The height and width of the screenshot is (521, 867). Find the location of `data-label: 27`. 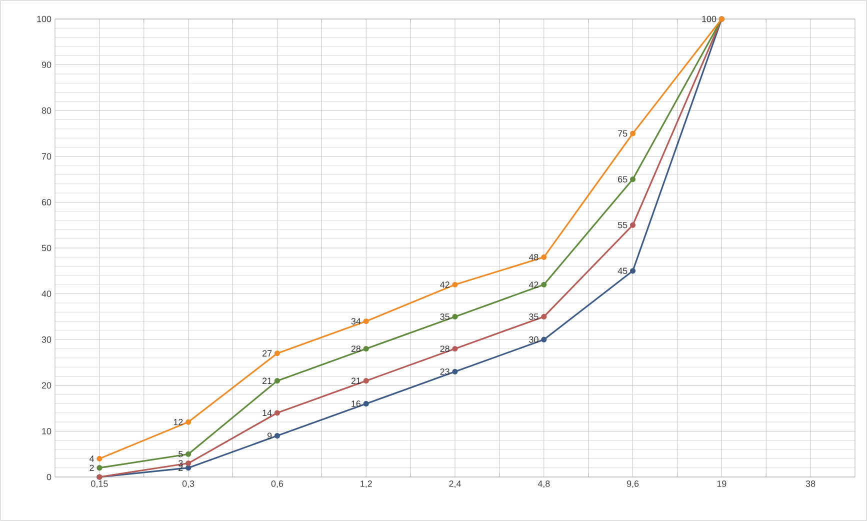

data-label: 27 is located at coordinates (267, 353).